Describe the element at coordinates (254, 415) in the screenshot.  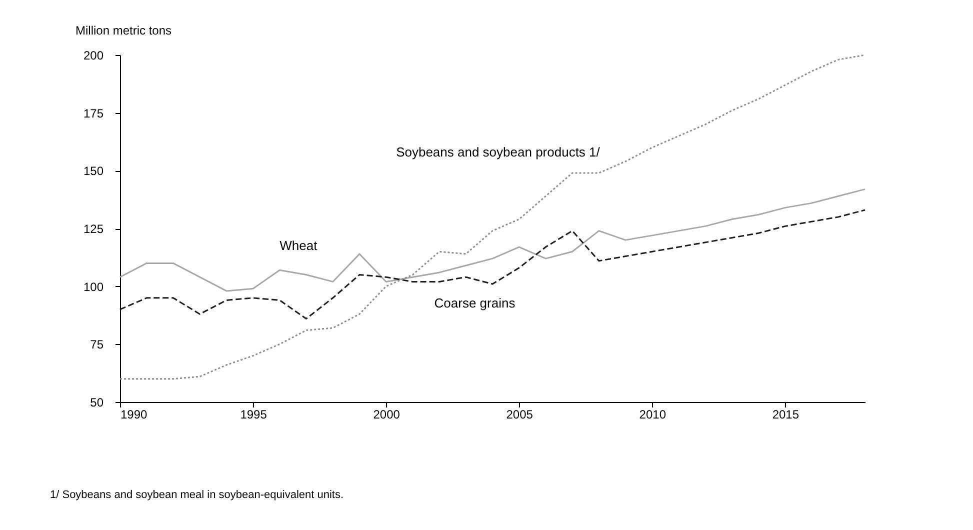
I see `x-tick-label: 1995` at that location.